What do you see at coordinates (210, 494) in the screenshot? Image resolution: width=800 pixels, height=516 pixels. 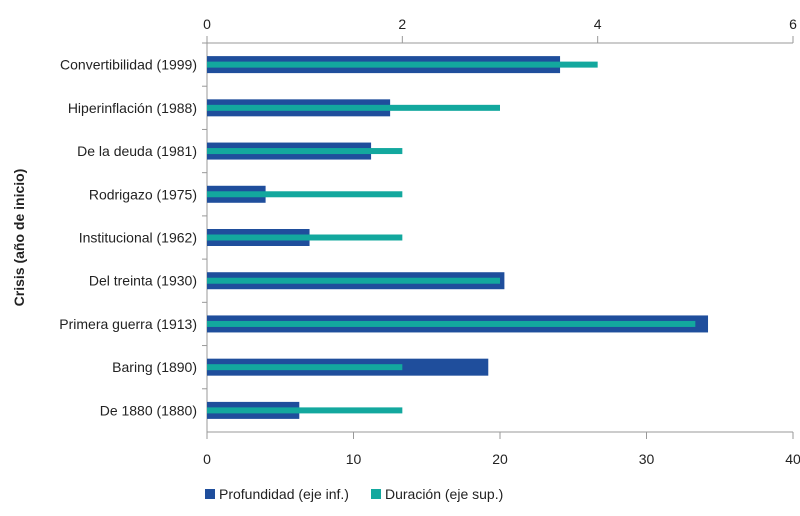 I see `legend-swatch-profundidad` at bounding box center [210, 494].